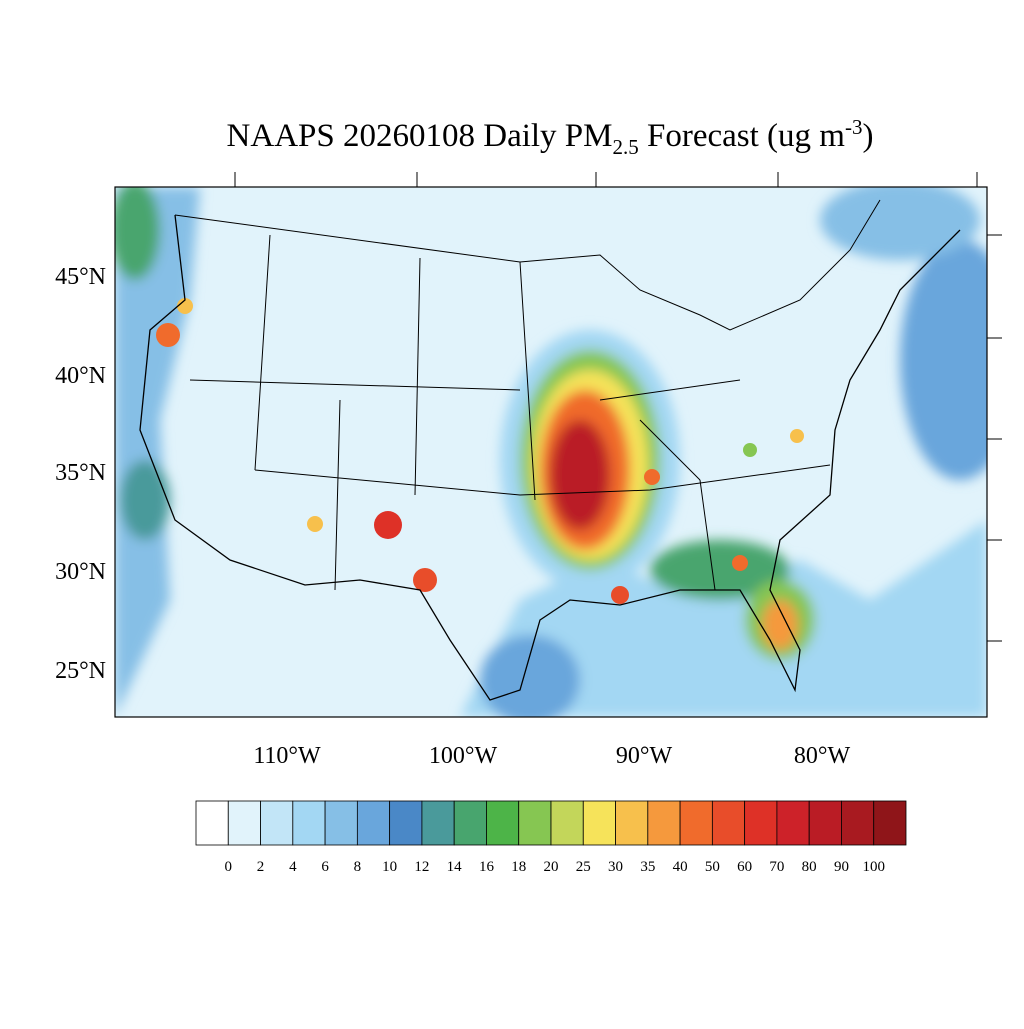 Image resolution: width=1024 pixels, height=1029 pixels. Describe the element at coordinates (867, 136) in the screenshot. I see `title-close: )` at that location.